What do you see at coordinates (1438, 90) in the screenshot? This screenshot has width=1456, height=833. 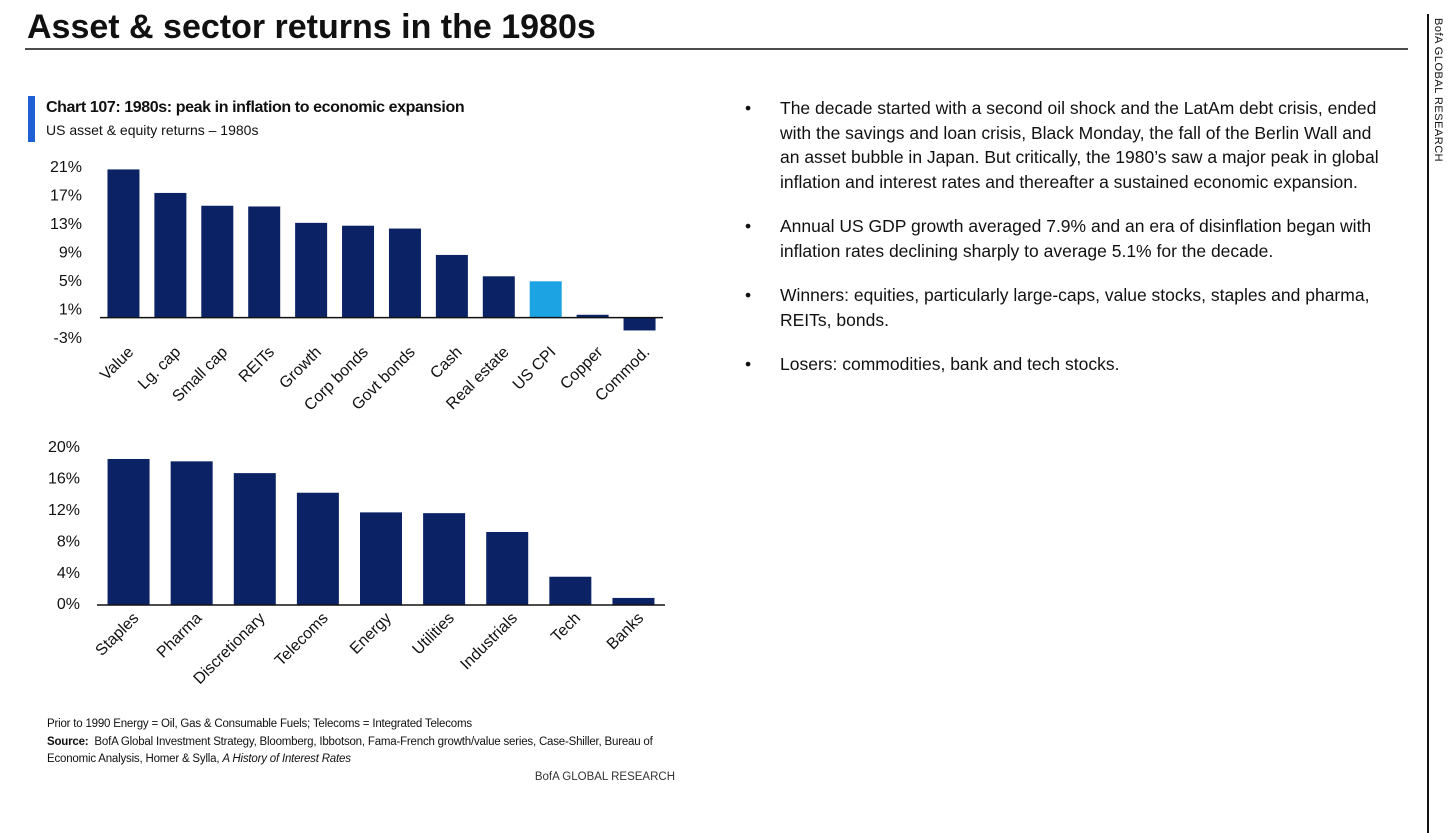 I see `side-label: BofA GLOBAL RESEARCH` at bounding box center [1438, 90].